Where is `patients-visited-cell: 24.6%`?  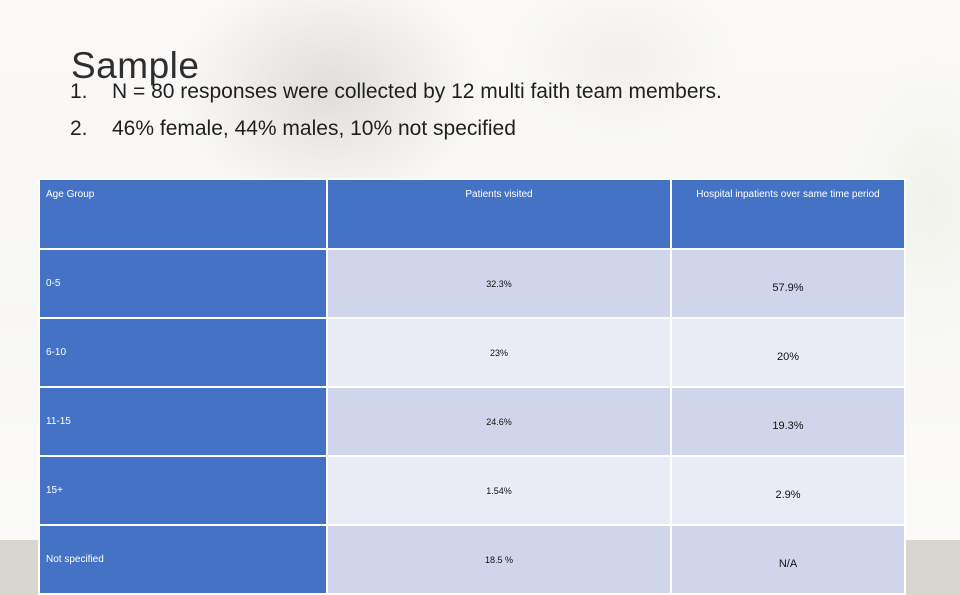 patients-visited-cell: 24.6% is located at coordinates (499, 421).